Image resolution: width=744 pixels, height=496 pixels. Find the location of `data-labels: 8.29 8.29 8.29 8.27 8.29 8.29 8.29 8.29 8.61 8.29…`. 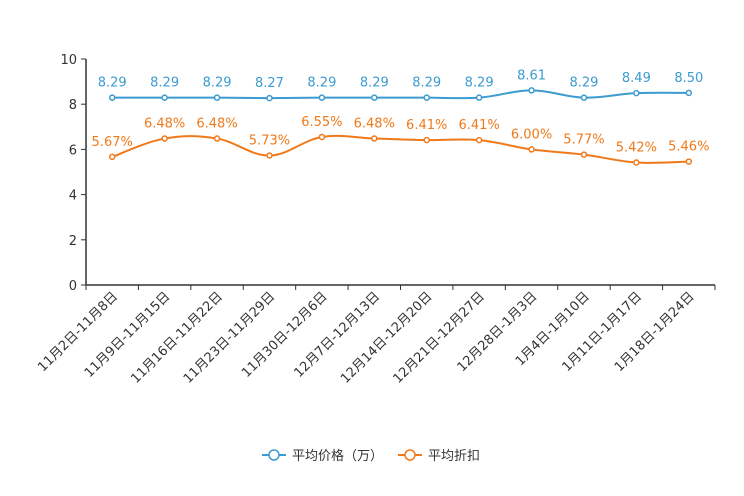

data-labels: 8.29 8.29 8.29 8.27 8.29 8.29 8.29 8.29 8.61 8.29… is located at coordinates (401, 111).